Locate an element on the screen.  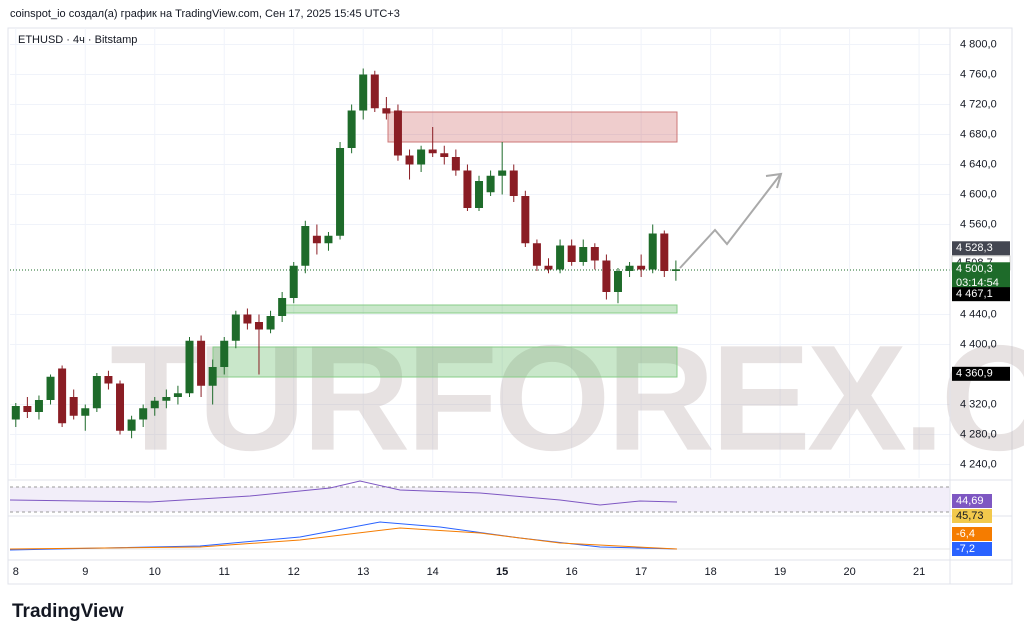
x-tick-label: 18 is located at coordinates (711, 572).